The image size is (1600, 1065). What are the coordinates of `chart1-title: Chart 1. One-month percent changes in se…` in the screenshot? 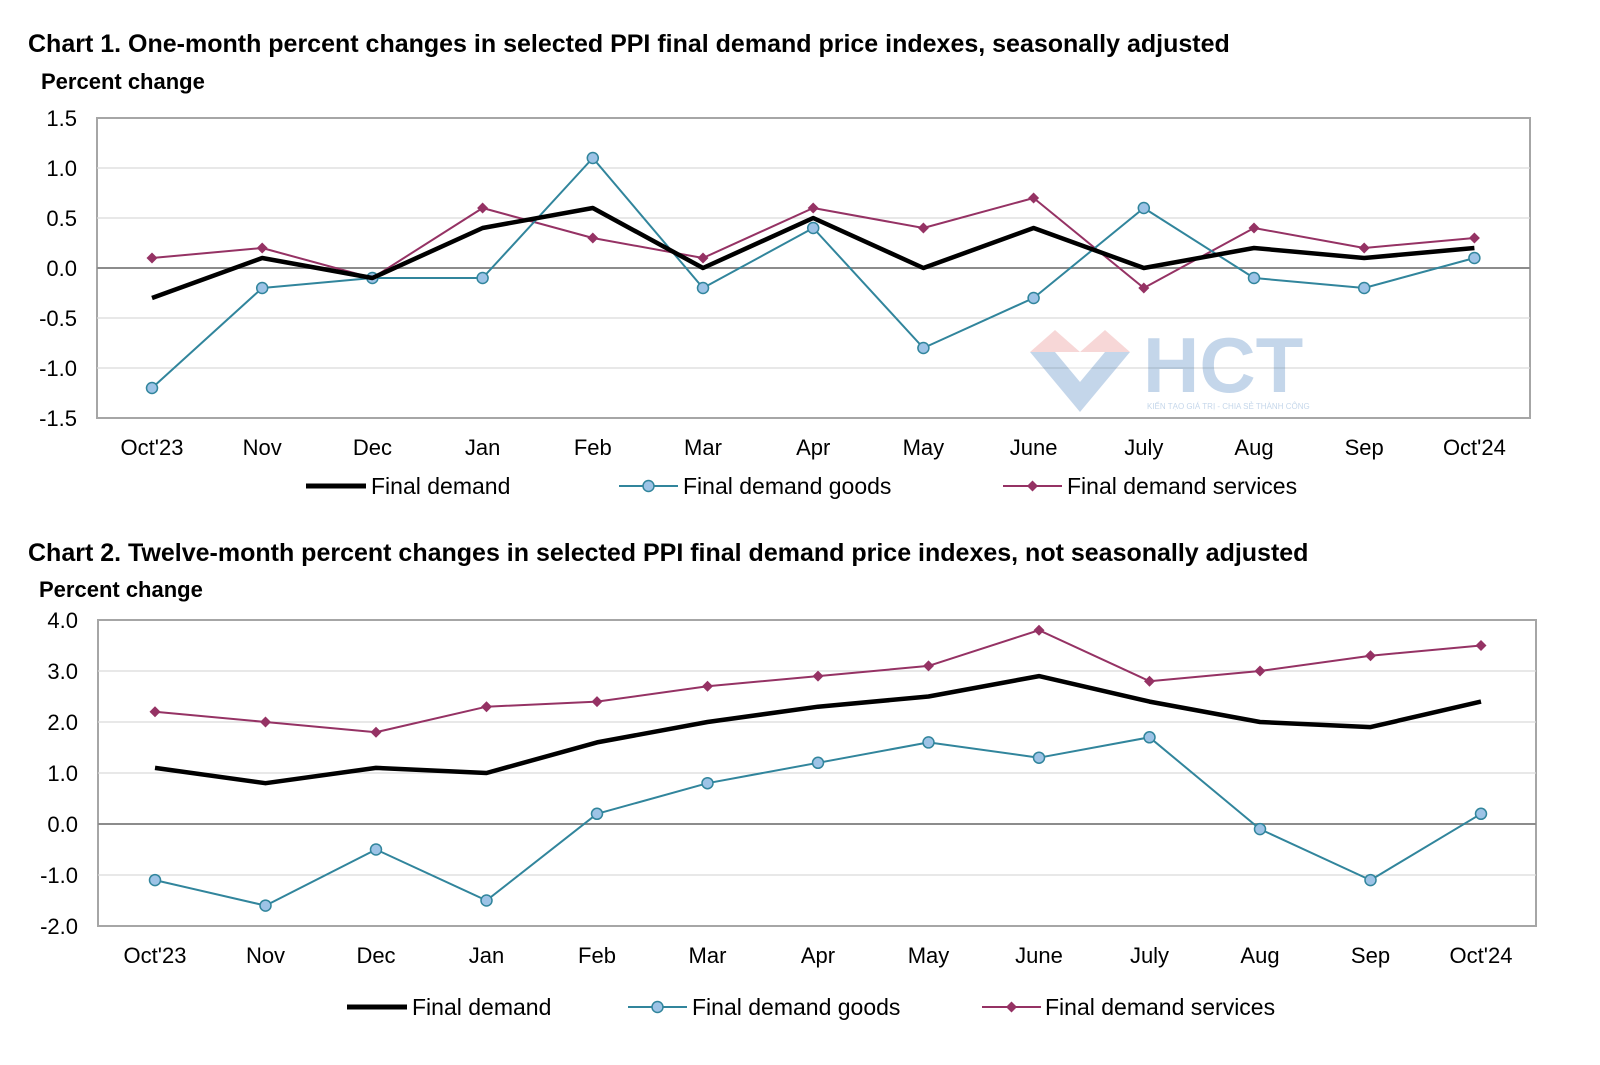 It's located at (629, 44).